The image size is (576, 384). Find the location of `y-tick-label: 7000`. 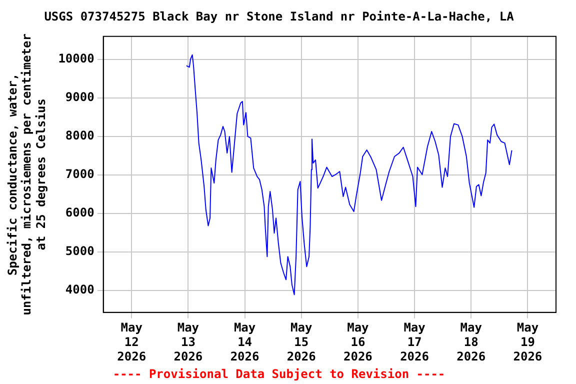

y-tick-label: 7000 is located at coordinates (79, 174).